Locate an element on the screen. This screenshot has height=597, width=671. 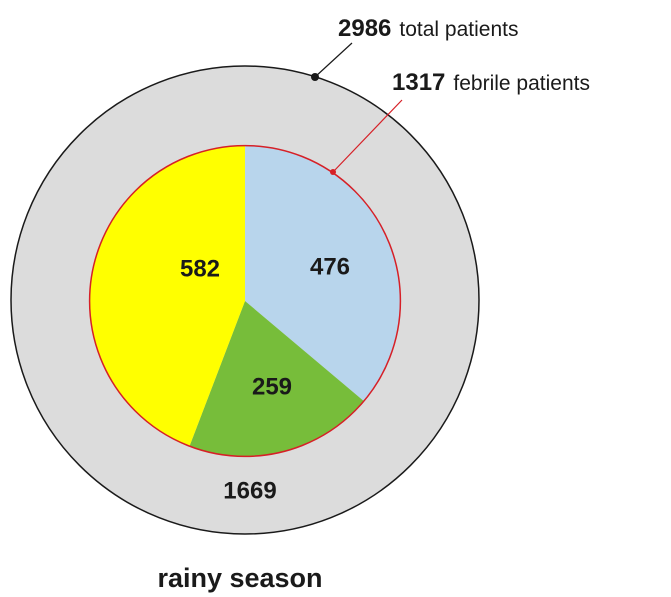
total-text: 2986 total patients is located at coordinates (428, 28).